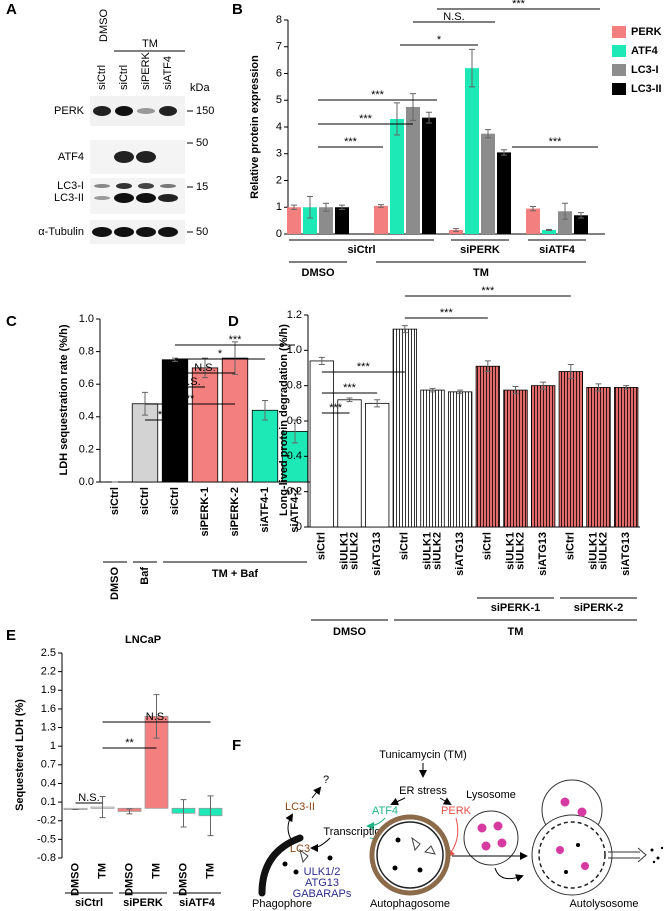  What do you see at coordinates (129, 879) in the screenshot?
I see `x-tick-label: DMSO` at bounding box center [129, 879].